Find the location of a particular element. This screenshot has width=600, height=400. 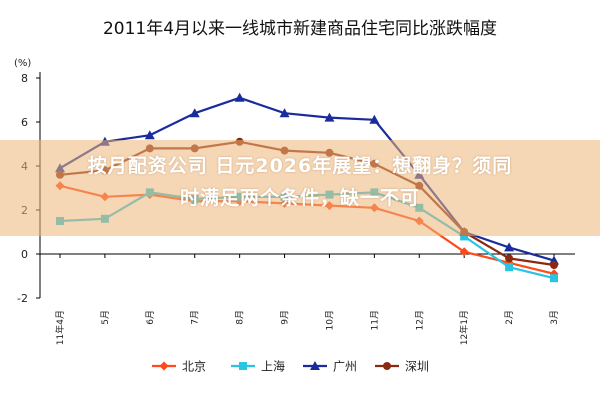

x-tick-label: 12年1月 is located at coordinates (464, 327).